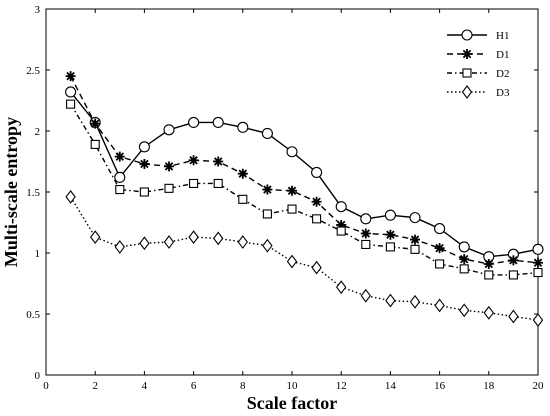  What do you see at coordinates (33, 71) in the screenshot?
I see `y-tick-label: 2.5` at bounding box center [33, 71].